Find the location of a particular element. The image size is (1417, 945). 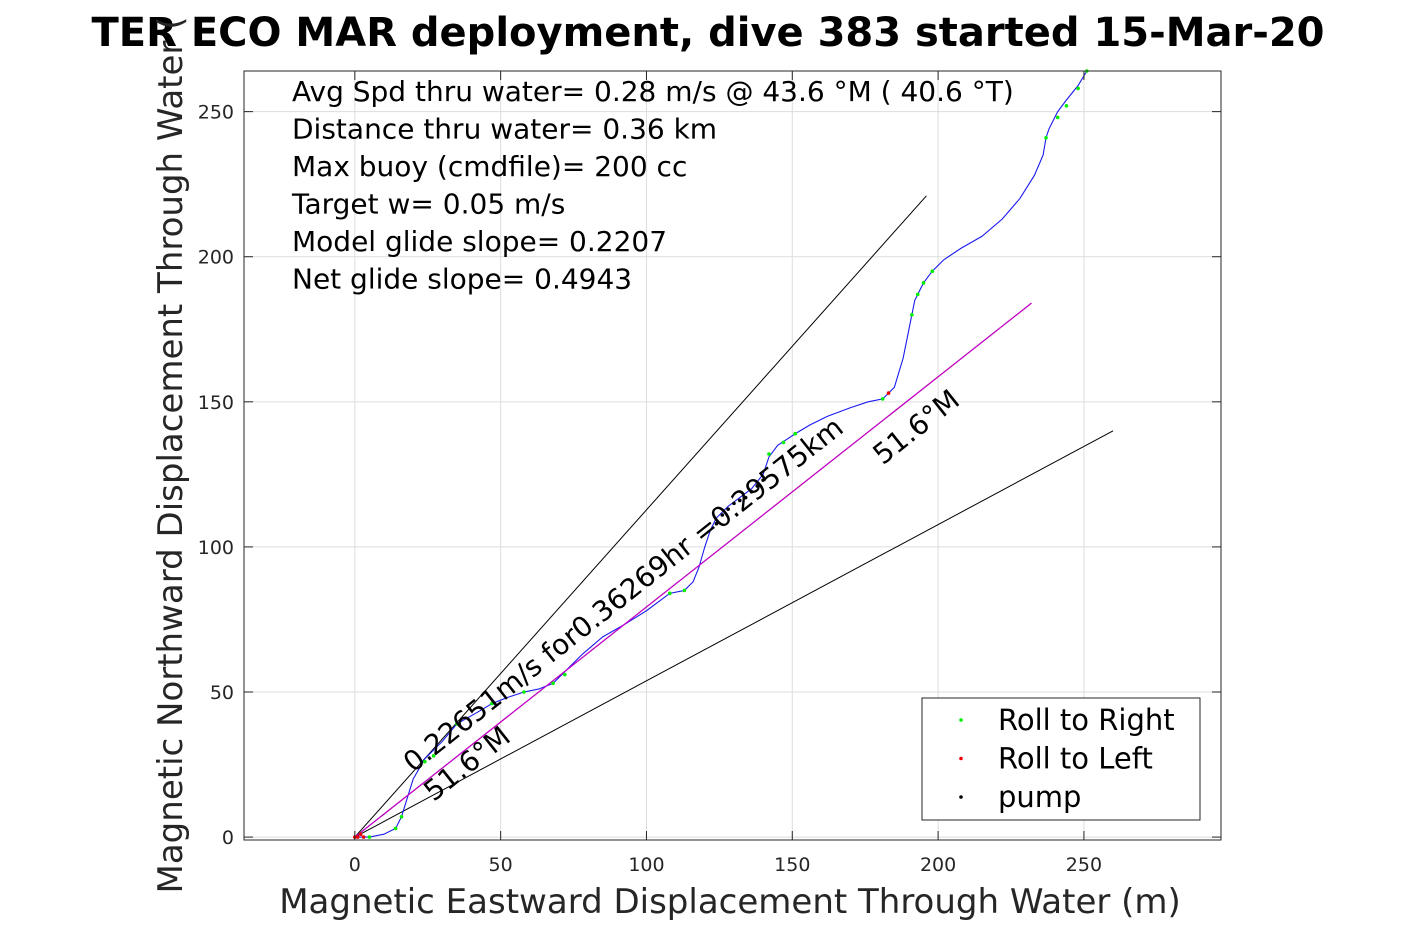

y-tick-label: 100 is located at coordinates (216, 548).